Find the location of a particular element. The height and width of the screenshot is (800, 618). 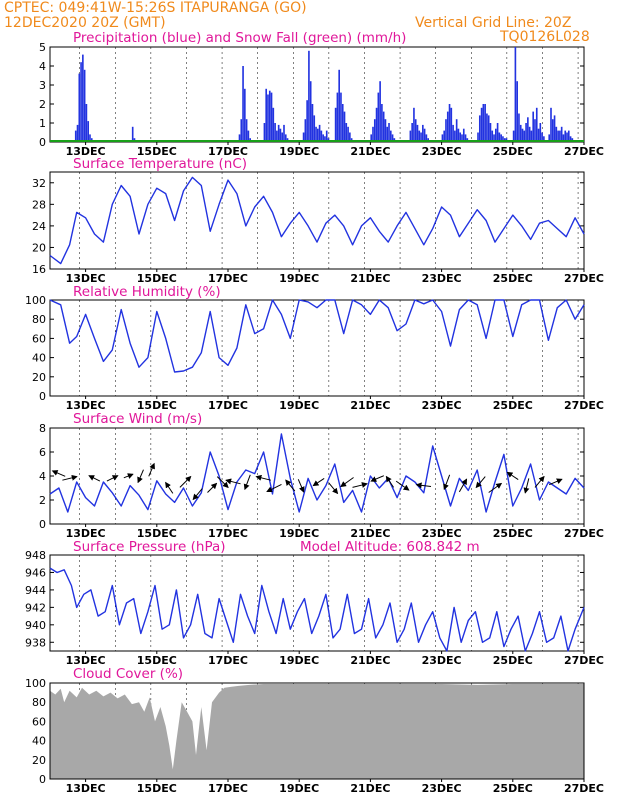

humidity-title: Relative Humidity (%) is located at coordinates (147, 292).